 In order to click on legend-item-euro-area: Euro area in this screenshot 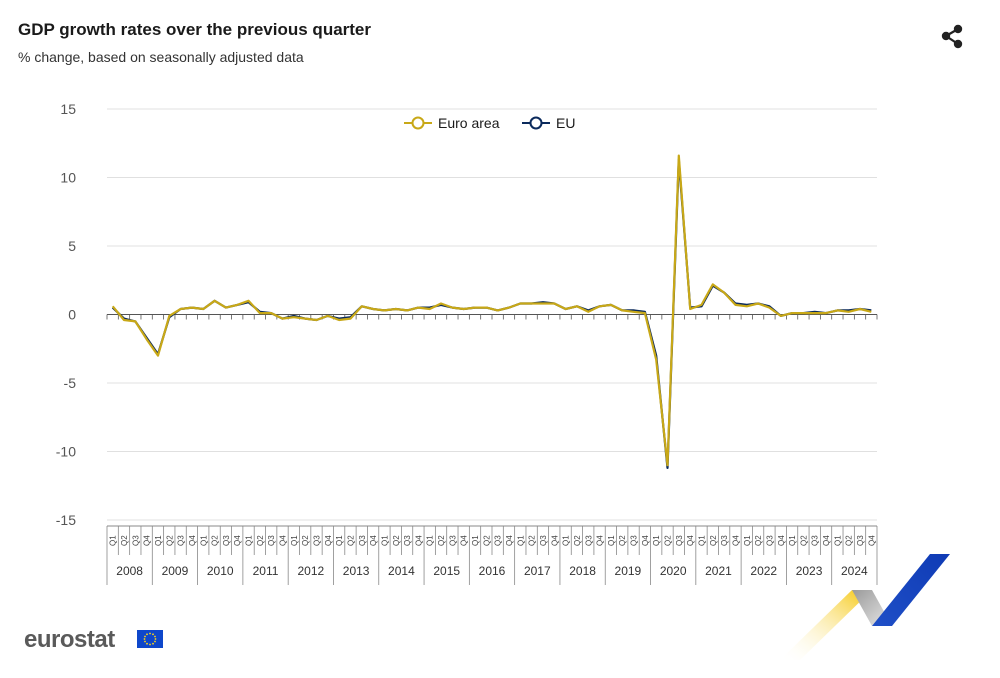, I will do `click(452, 123)`.